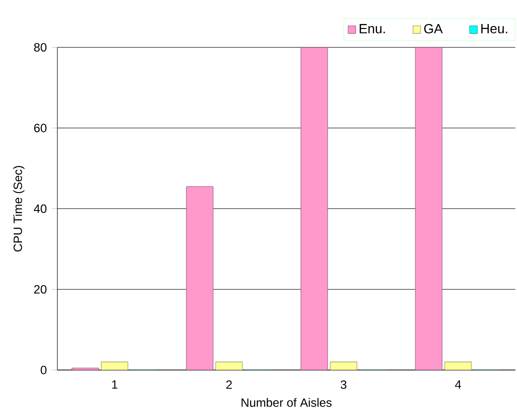 This screenshot has height=418, width=517. Describe the element at coordinates (287, 402) in the screenshot. I see `x-axis-title: Number of Aisles` at that location.